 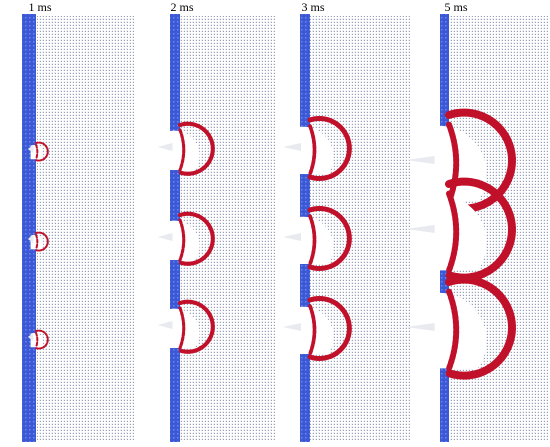 I want to click on wall-strip, so click(x=29, y=228).